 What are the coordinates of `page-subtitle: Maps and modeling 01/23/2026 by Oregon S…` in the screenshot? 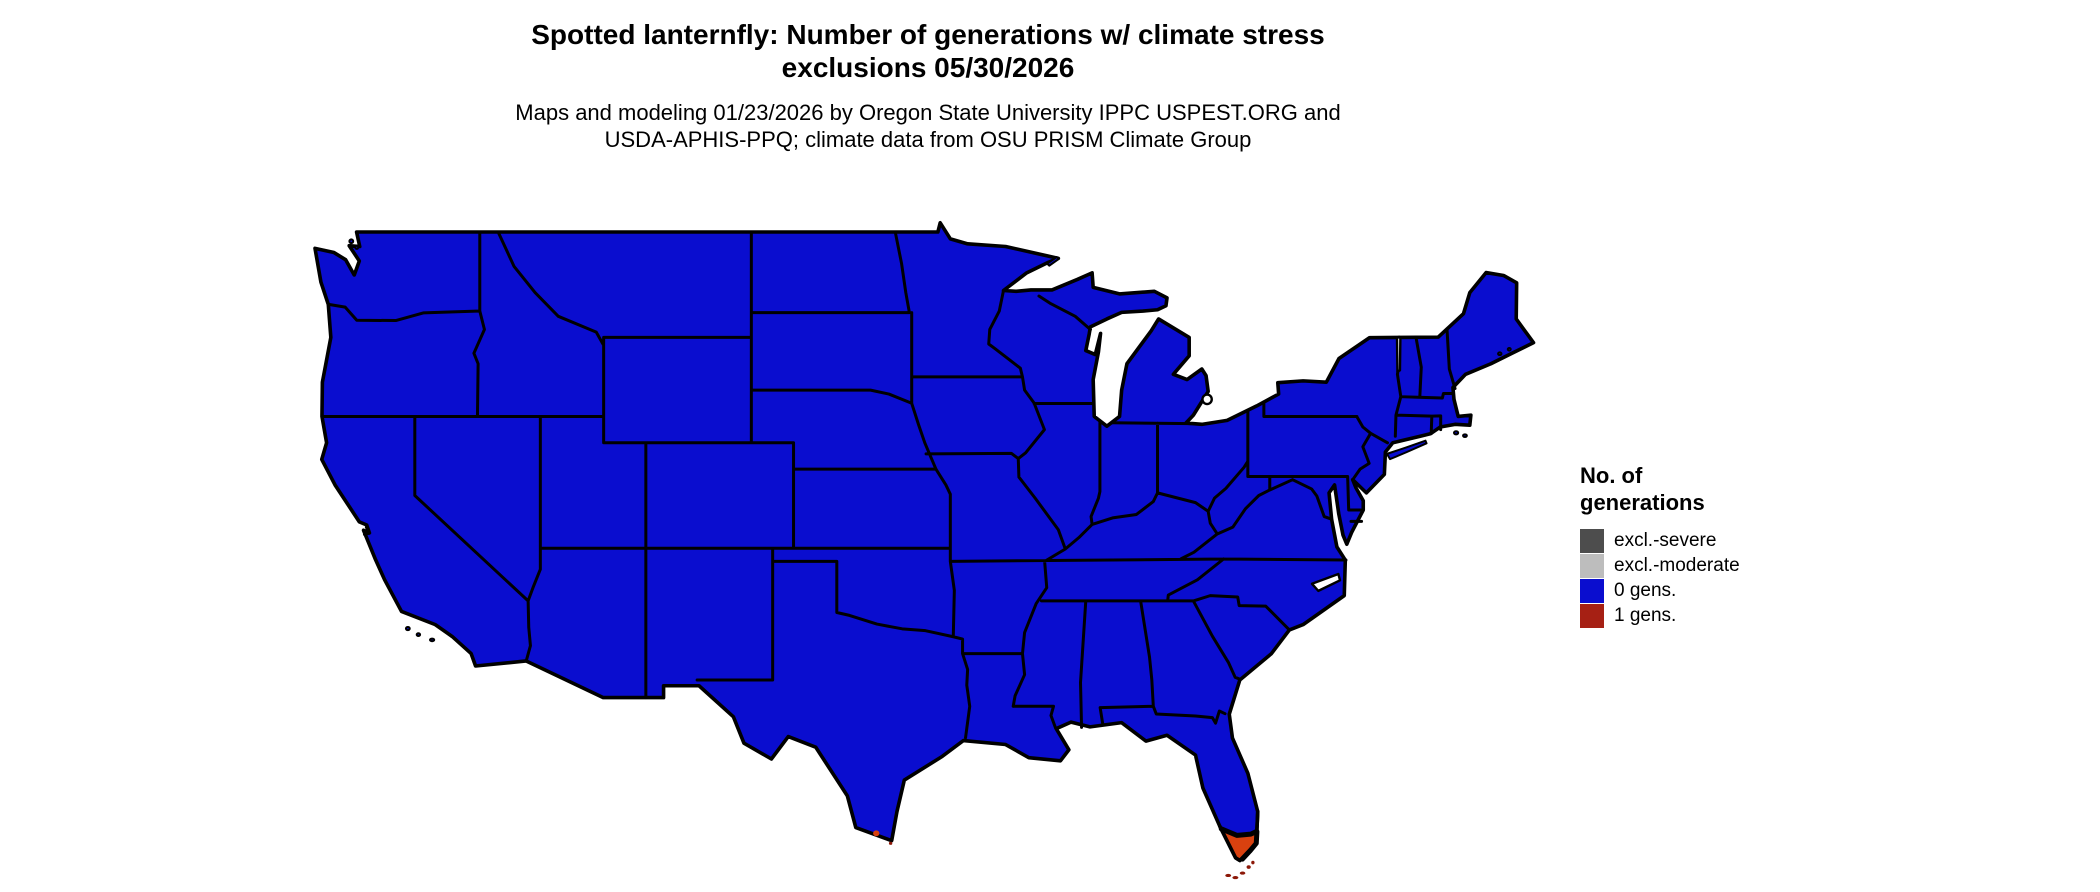 It's located at (928, 126).